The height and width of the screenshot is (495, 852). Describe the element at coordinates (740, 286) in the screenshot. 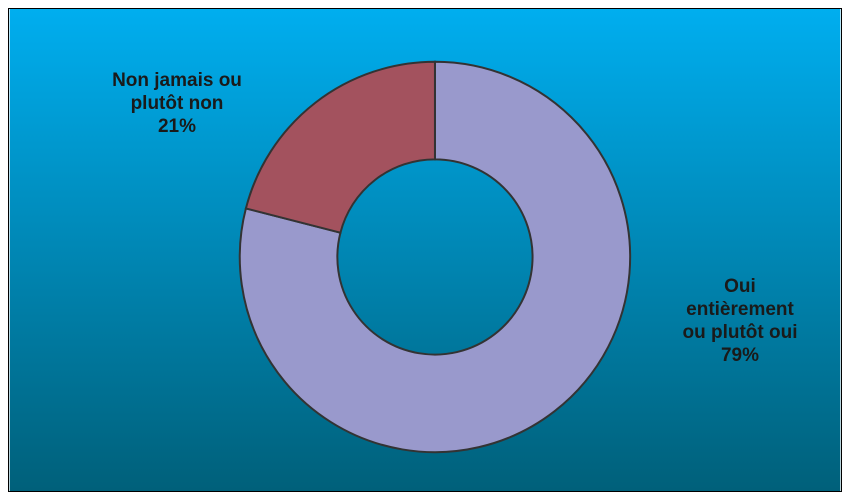

I see `data-label-line: Oui` at that location.